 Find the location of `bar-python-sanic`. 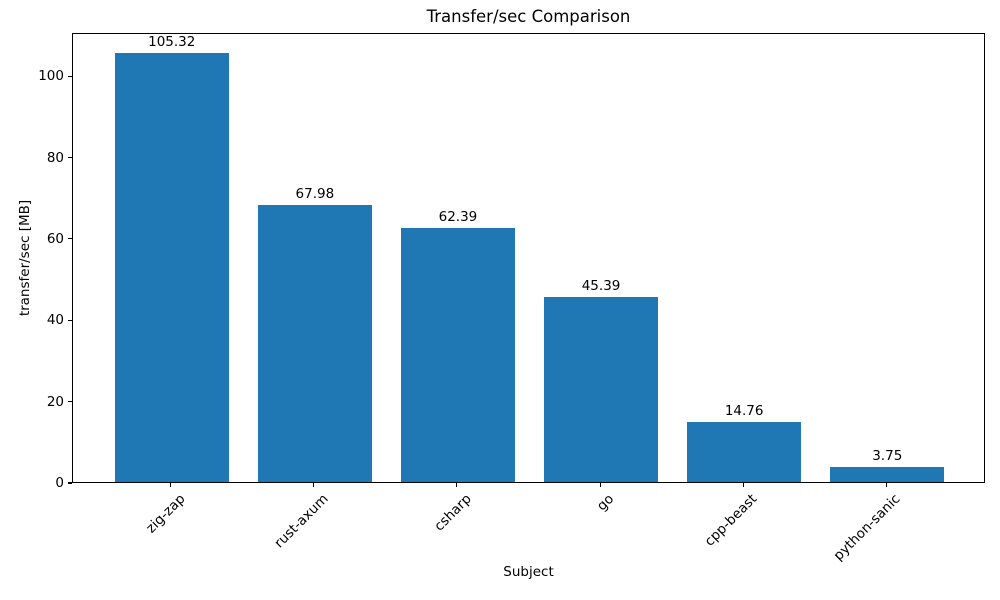

bar-python-sanic is located at coordinates (887, 474).